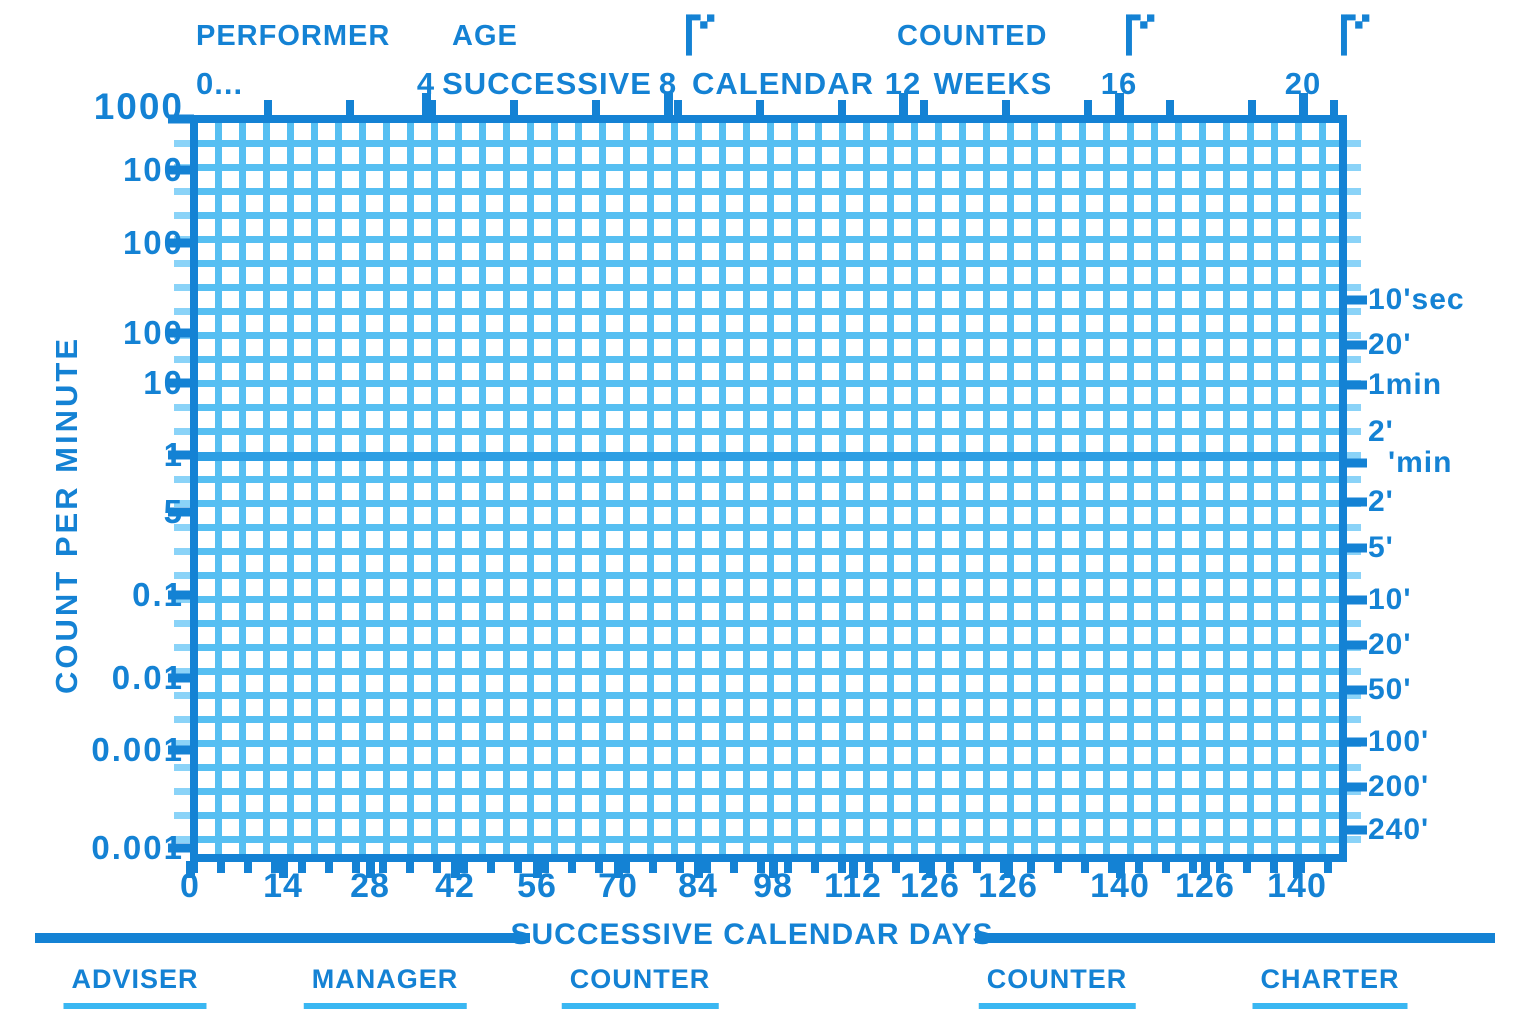  What do you see at coordinates (972, 36) in the screenshot?
I see `counted-label: COUNTED` at bounding box center [972, 36].